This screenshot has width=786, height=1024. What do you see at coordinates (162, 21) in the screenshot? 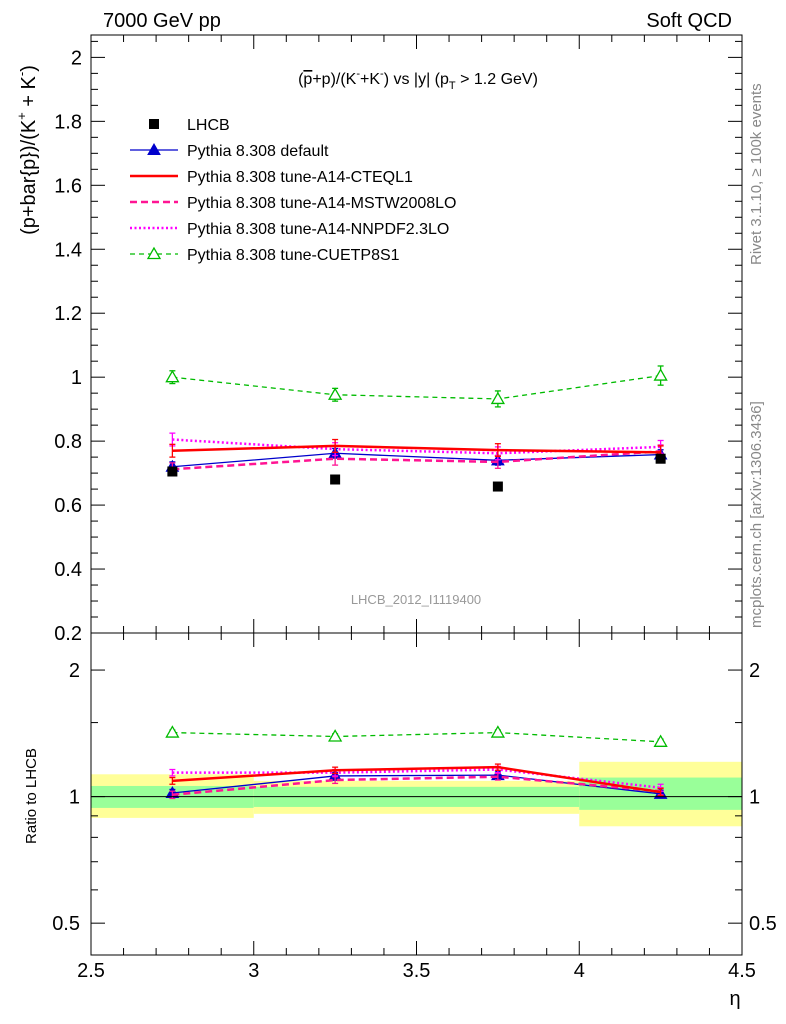
I see `header-left: 7000 GeV pp` at bounding box center [162, 21].